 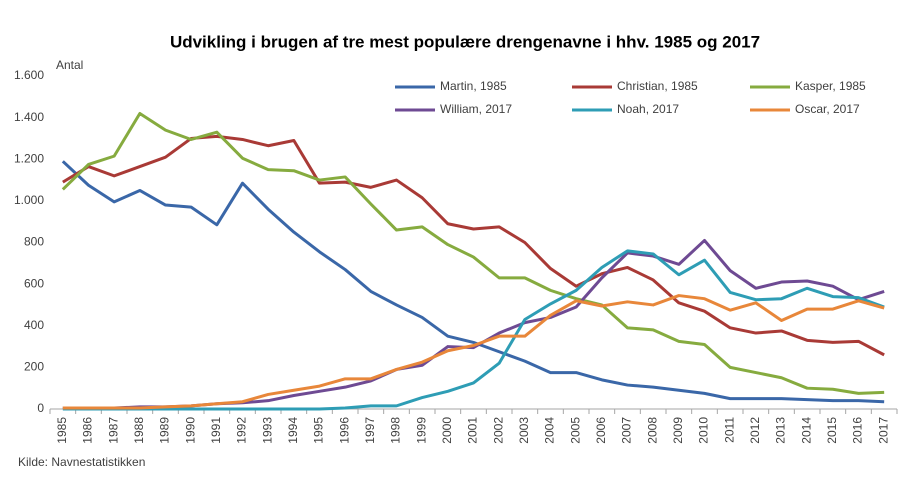 I want to click on y-tick-label: 400, so click(x=34, y=325).